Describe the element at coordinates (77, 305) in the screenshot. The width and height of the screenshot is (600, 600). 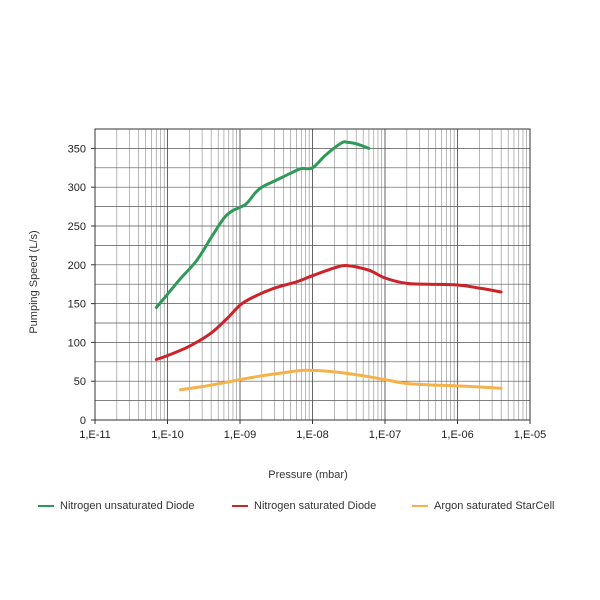
I see `y-tick-label: 150` at that location.